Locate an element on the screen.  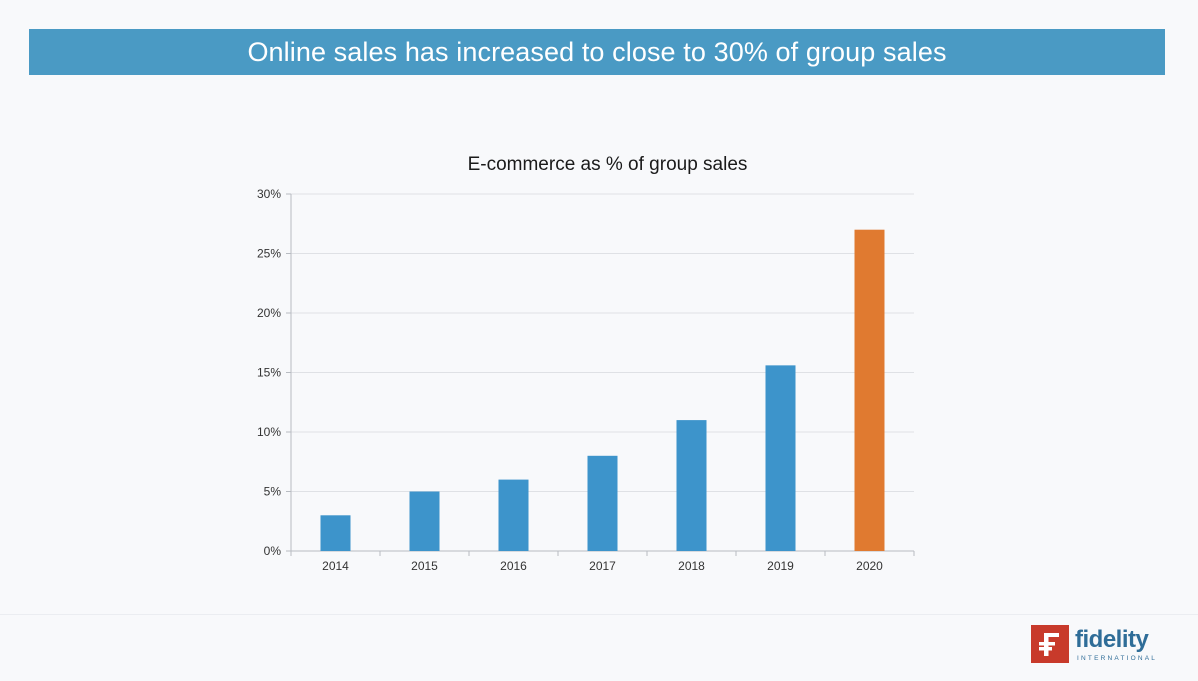
logo-subtitle: INTERNATIONAL is located at coordinates (1117, 658).